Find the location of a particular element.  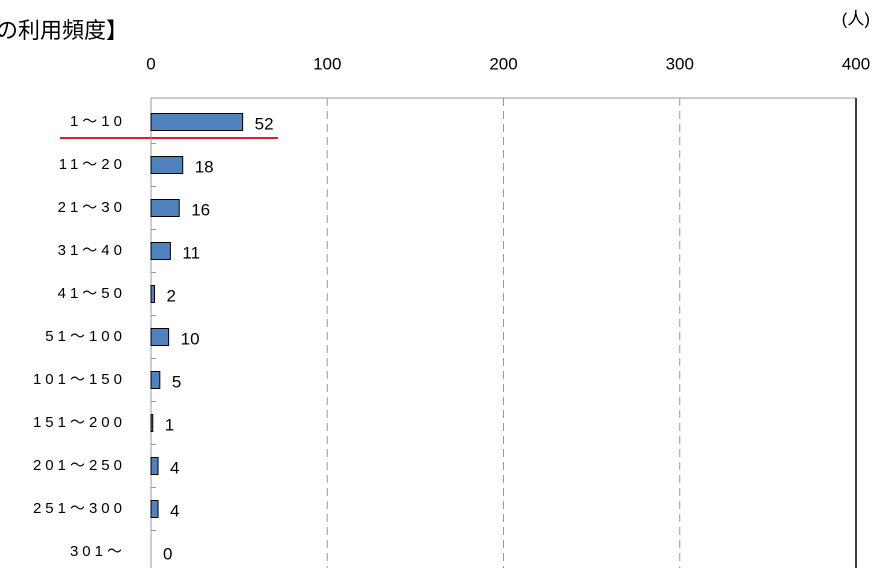

unit-label: (人) is located at coordinates (856, 18).